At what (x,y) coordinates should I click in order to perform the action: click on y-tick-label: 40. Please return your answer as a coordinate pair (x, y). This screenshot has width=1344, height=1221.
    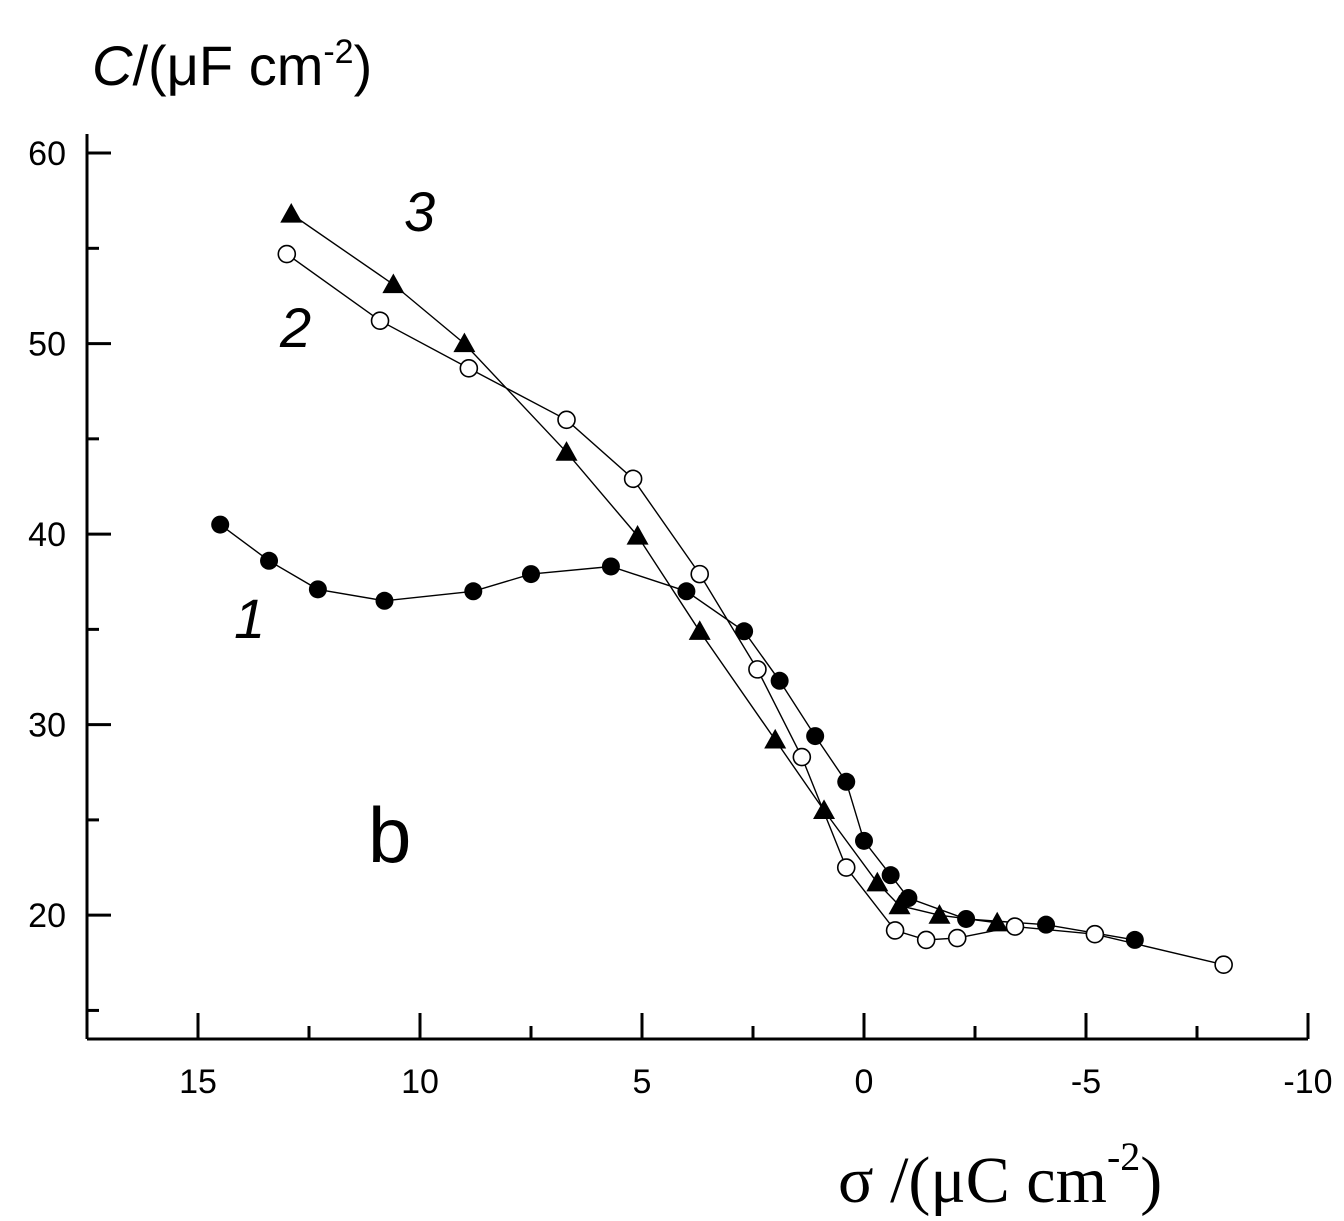
    Looking at the image, I should click on (47, 535).